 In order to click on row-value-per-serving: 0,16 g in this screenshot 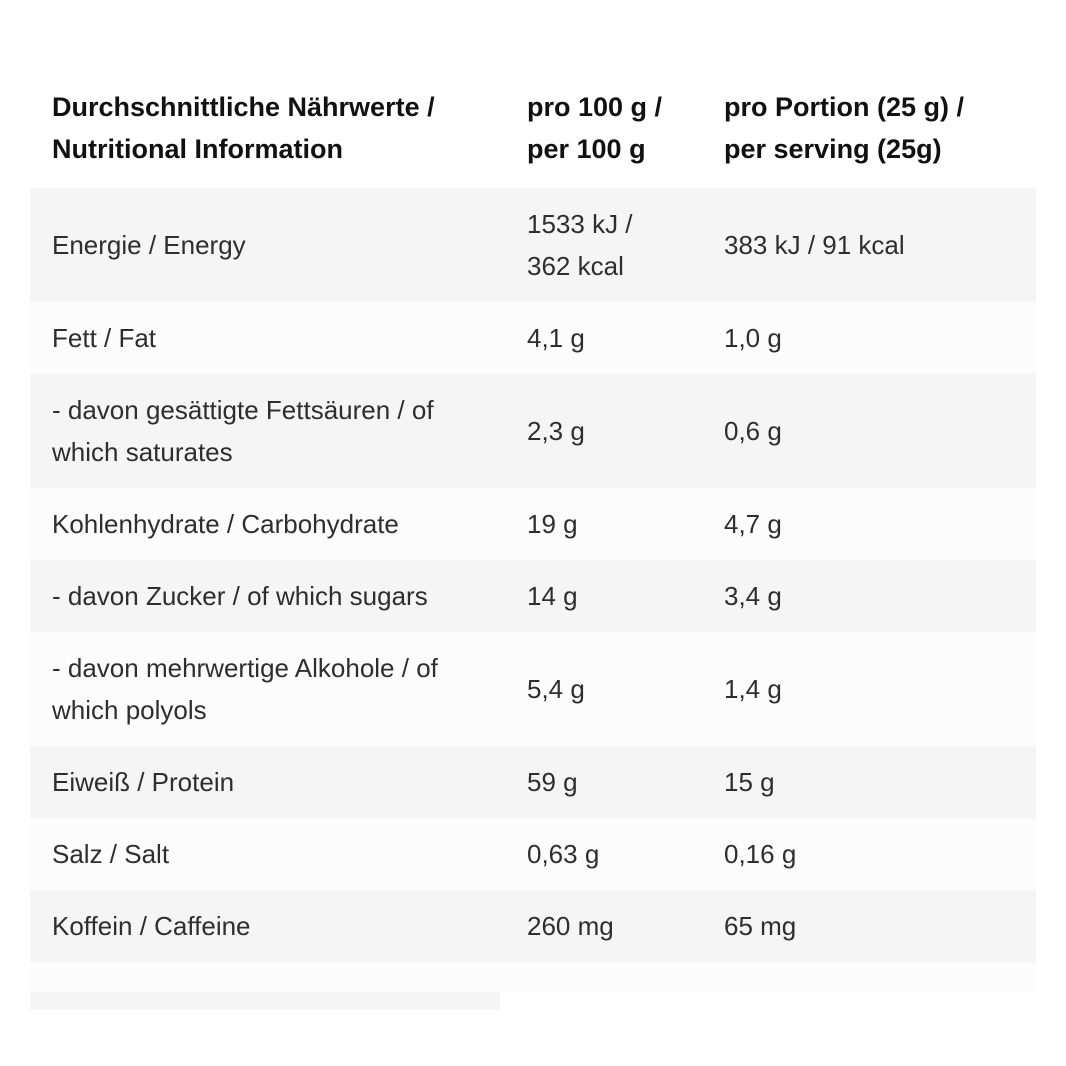, I will do `click(760, 854)`.